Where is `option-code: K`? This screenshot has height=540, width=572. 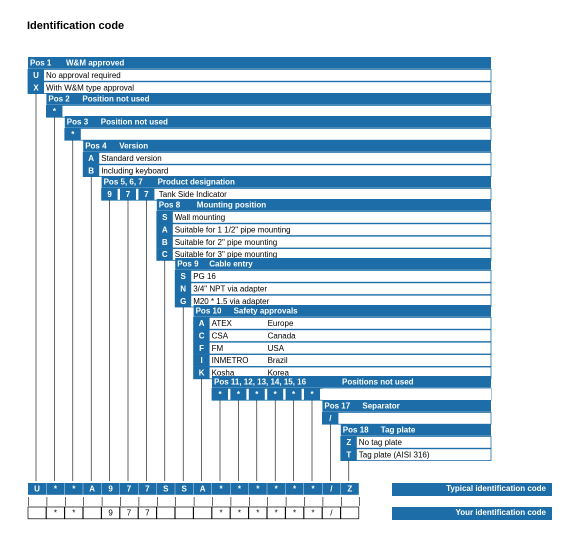 option-code: K is located at coordinates (202, 373).